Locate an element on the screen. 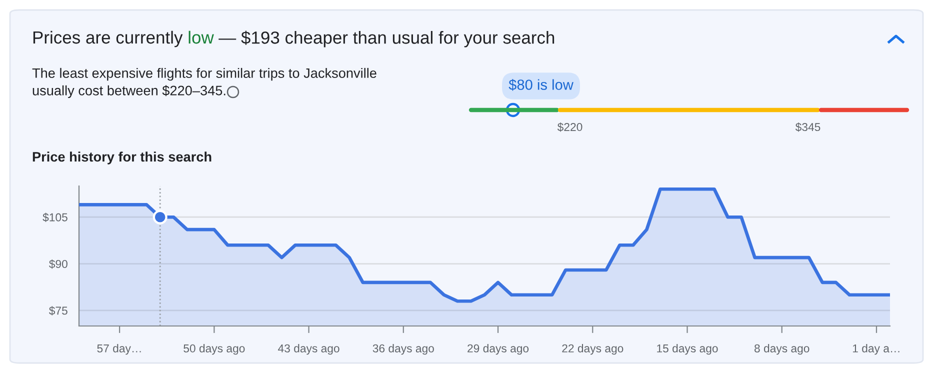  x-tick-label: 29 days ago is located at coordinates (498, 349).